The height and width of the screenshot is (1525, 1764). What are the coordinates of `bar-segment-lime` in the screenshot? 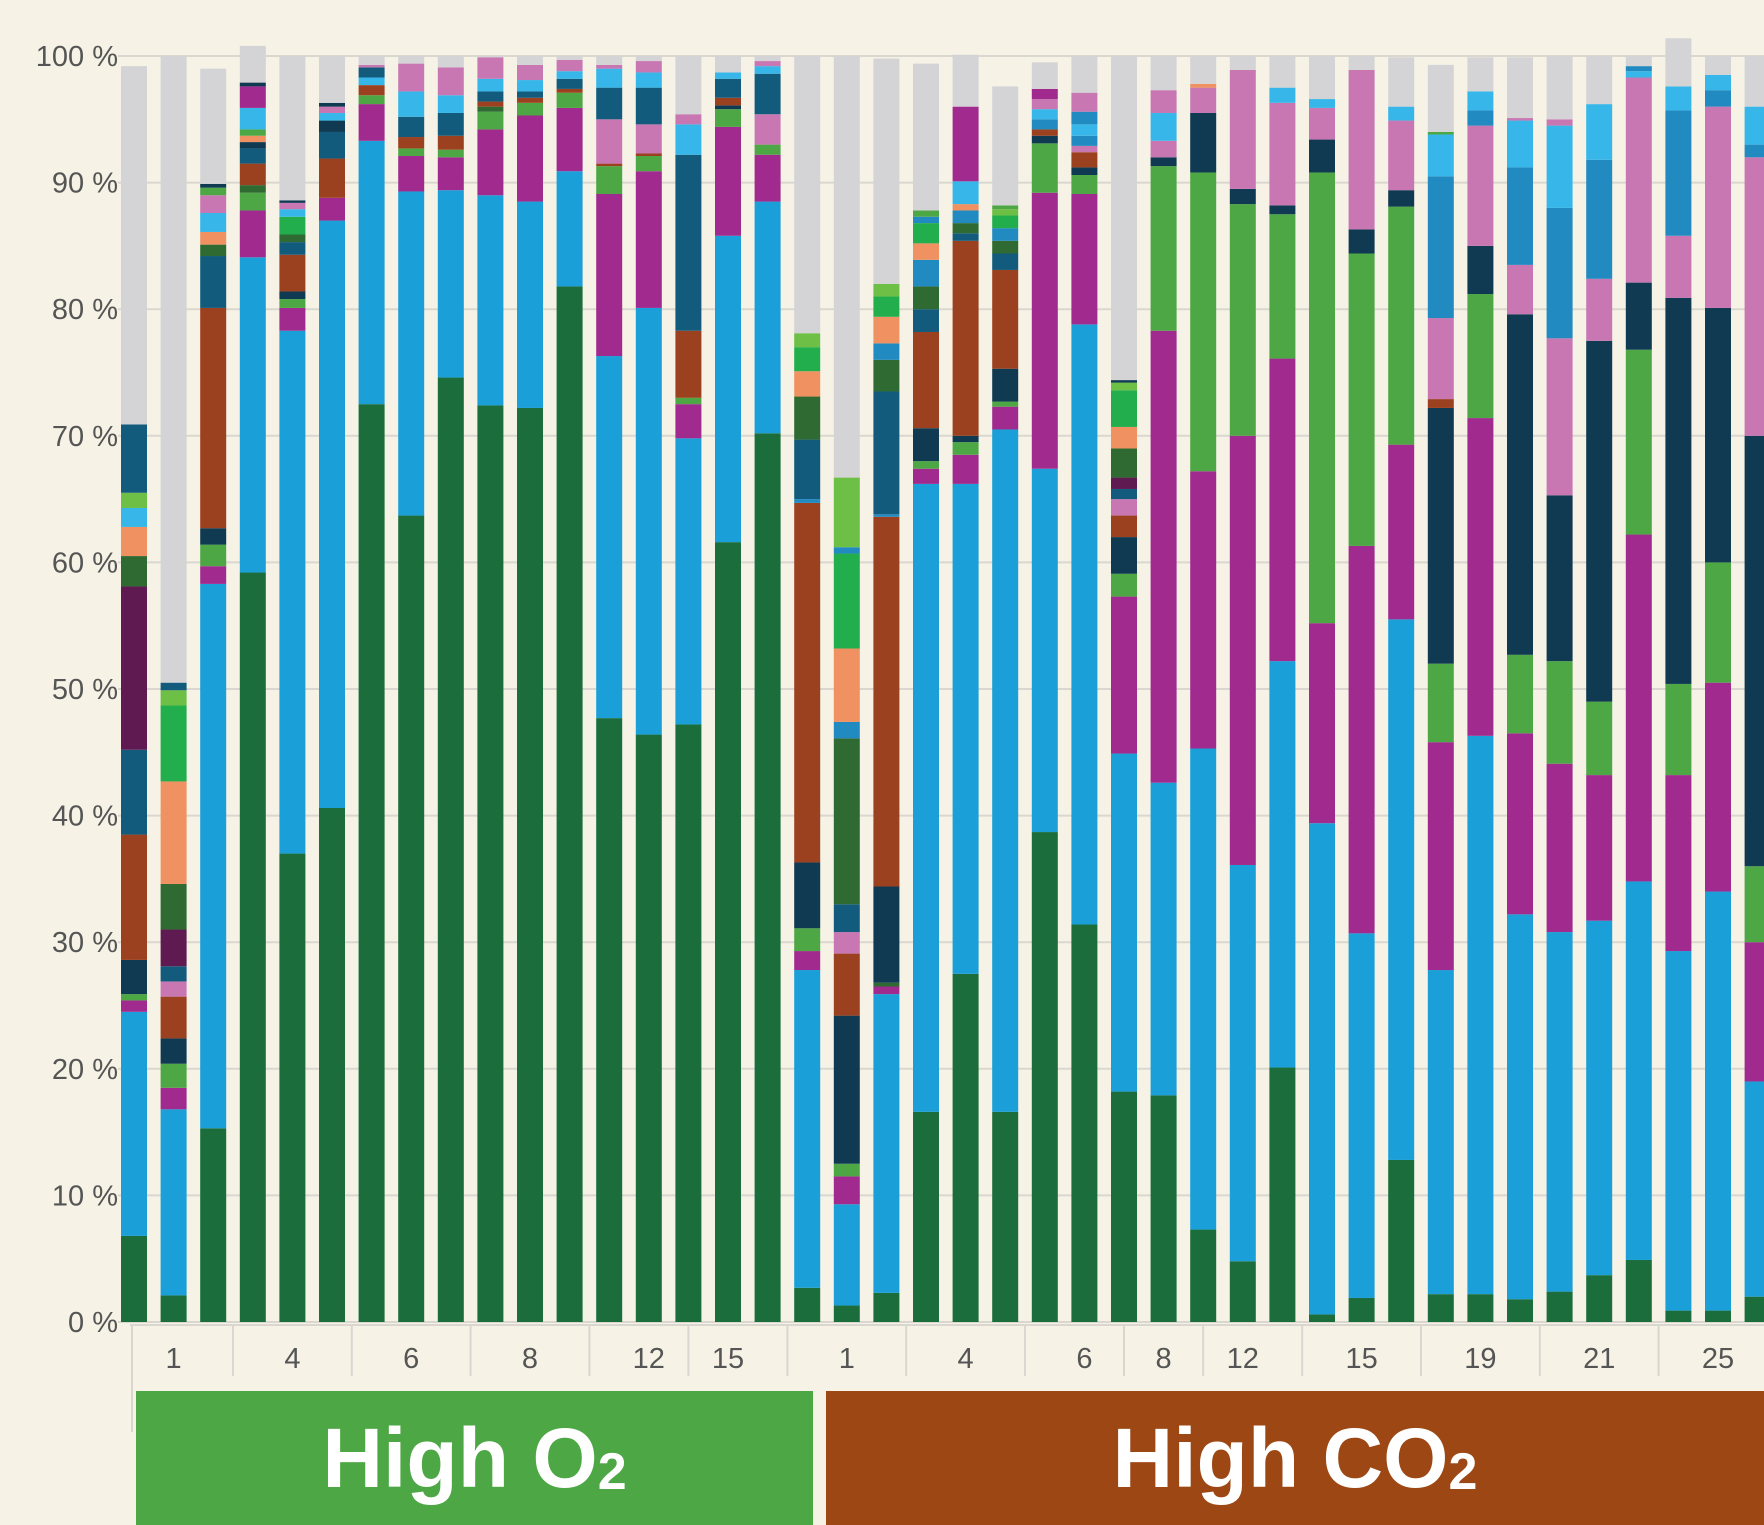 It's located at (134, 500).